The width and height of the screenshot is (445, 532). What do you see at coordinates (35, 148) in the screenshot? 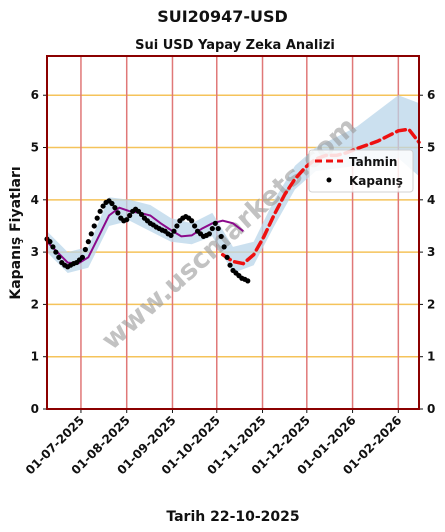
I see `y-tick-label-left-5: 5` at bounding box center [35, 148].